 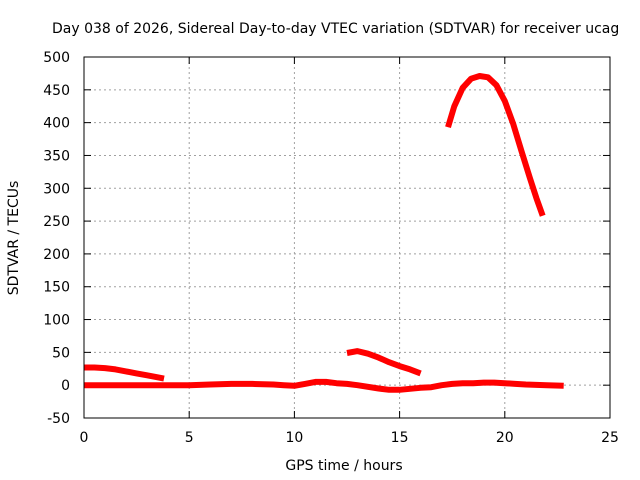 I want to click on y-tick-label: 150, so click(x=56, y=288).